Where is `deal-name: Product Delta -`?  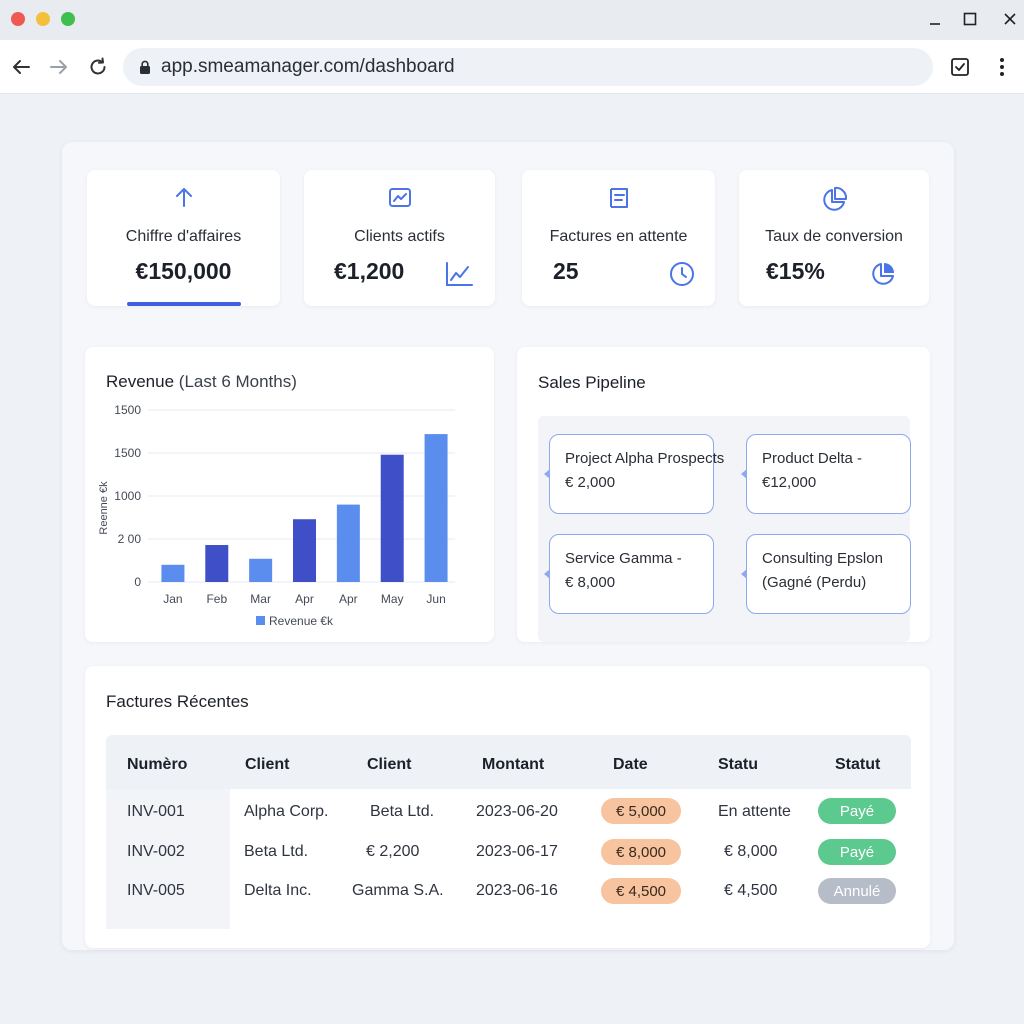
deal-name: Product Delta - is located at coordinates (812, 458).